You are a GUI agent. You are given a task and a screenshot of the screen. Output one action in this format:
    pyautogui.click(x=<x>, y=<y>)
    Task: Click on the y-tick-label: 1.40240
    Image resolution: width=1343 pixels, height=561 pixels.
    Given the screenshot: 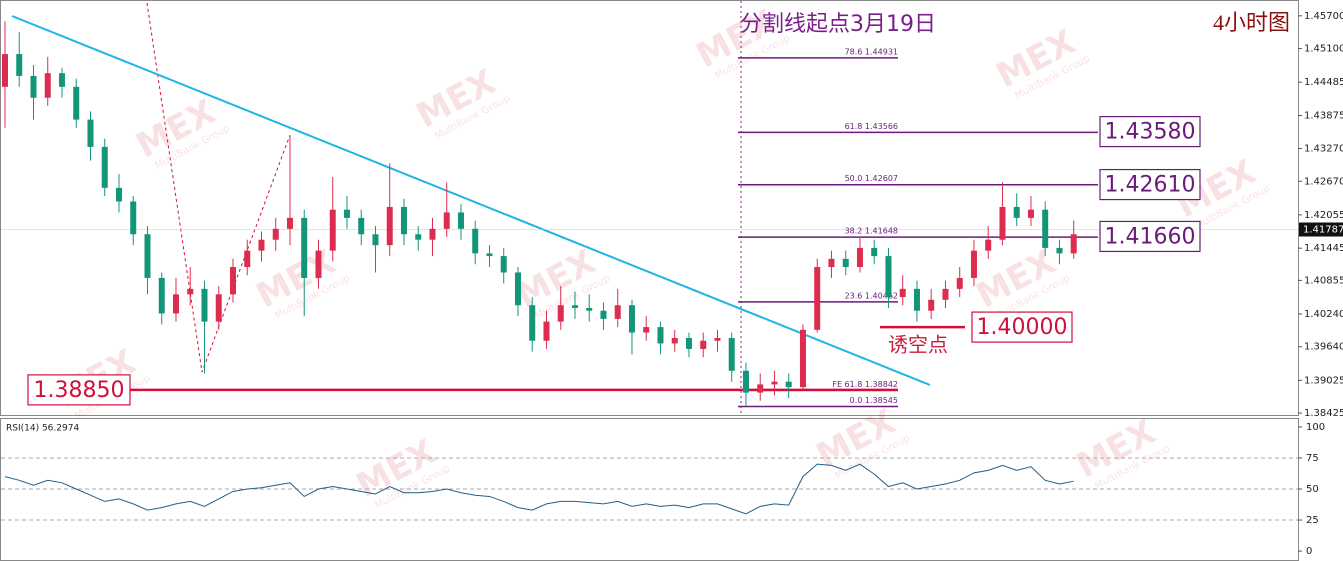 What is the action you would take?
    pyautogui.click(x=1323, y=314)
    